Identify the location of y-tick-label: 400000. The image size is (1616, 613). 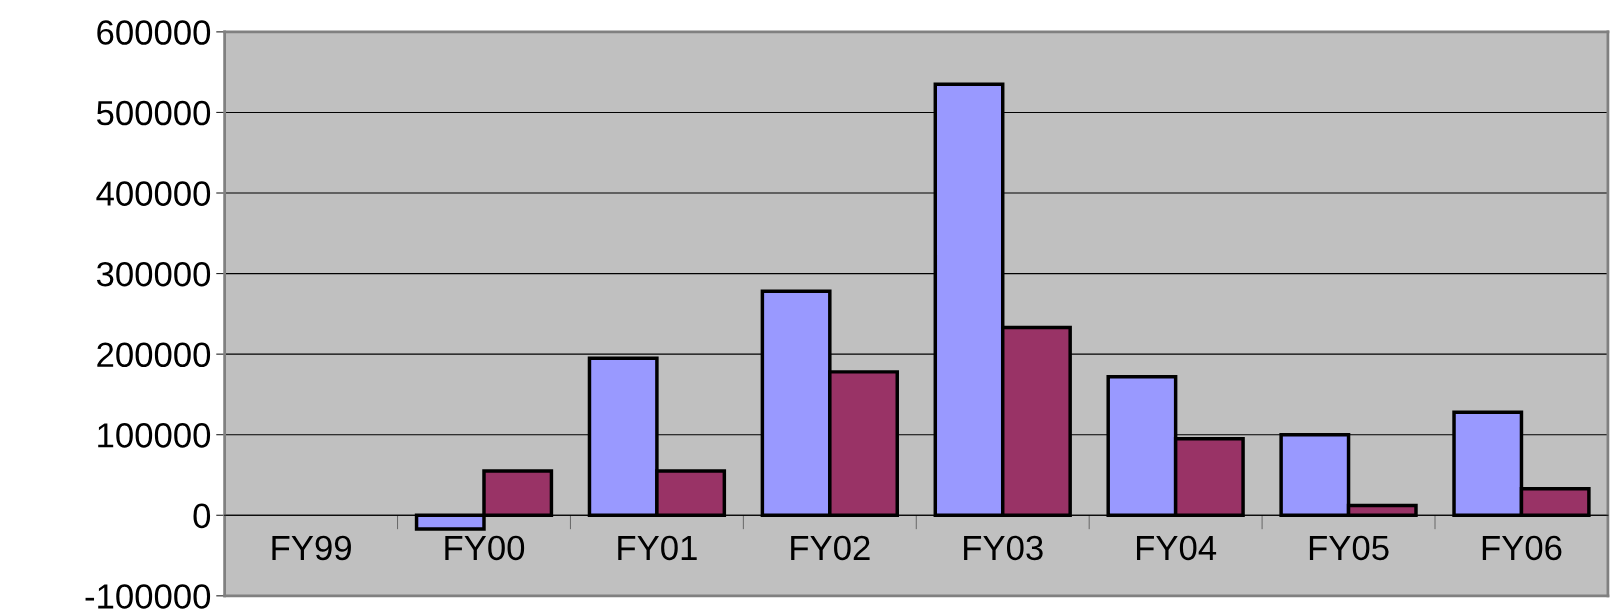
(153, 193).